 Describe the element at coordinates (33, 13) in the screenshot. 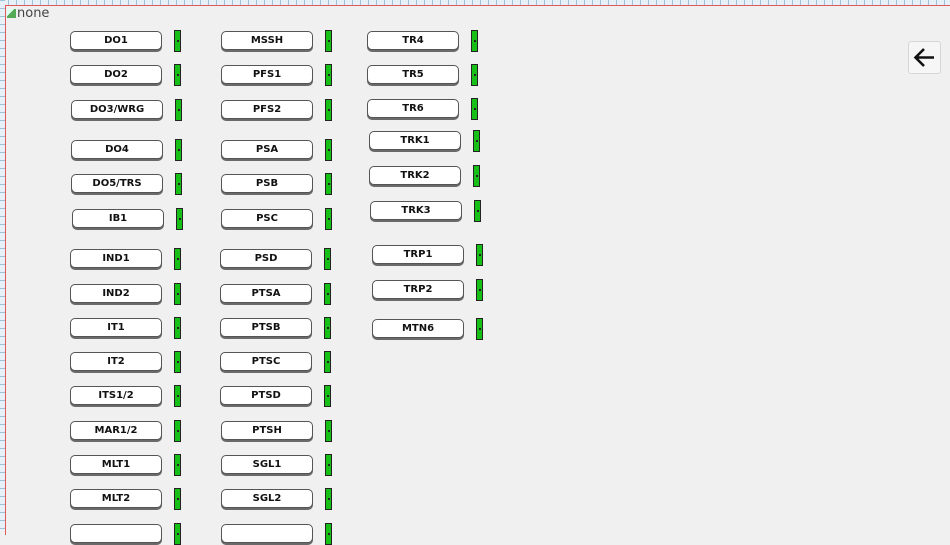

I see `image-alt-text: none` at that location.